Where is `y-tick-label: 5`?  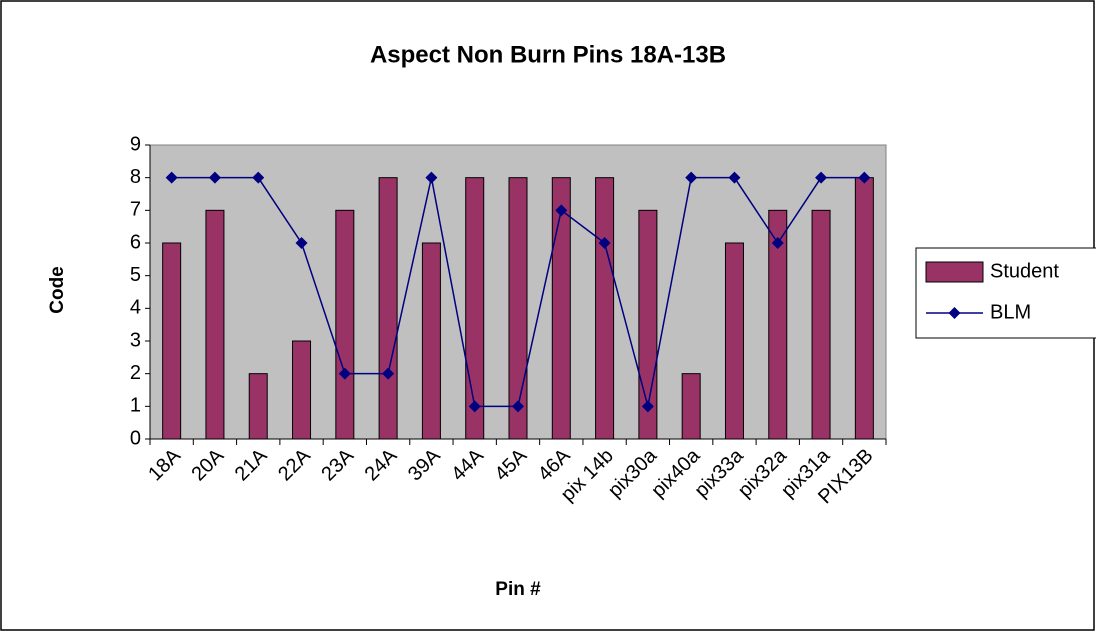
y-tick-label: 5 is located at coordinates (135, 275).